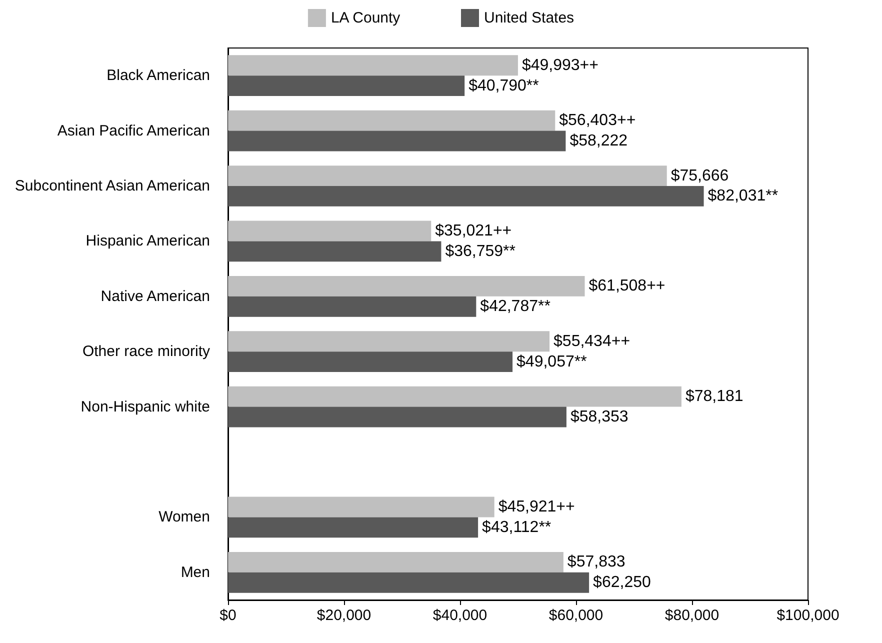  Describe the element at coordinates (596, 562) in the screenshot. I see `data-label: $57,833` at that location.